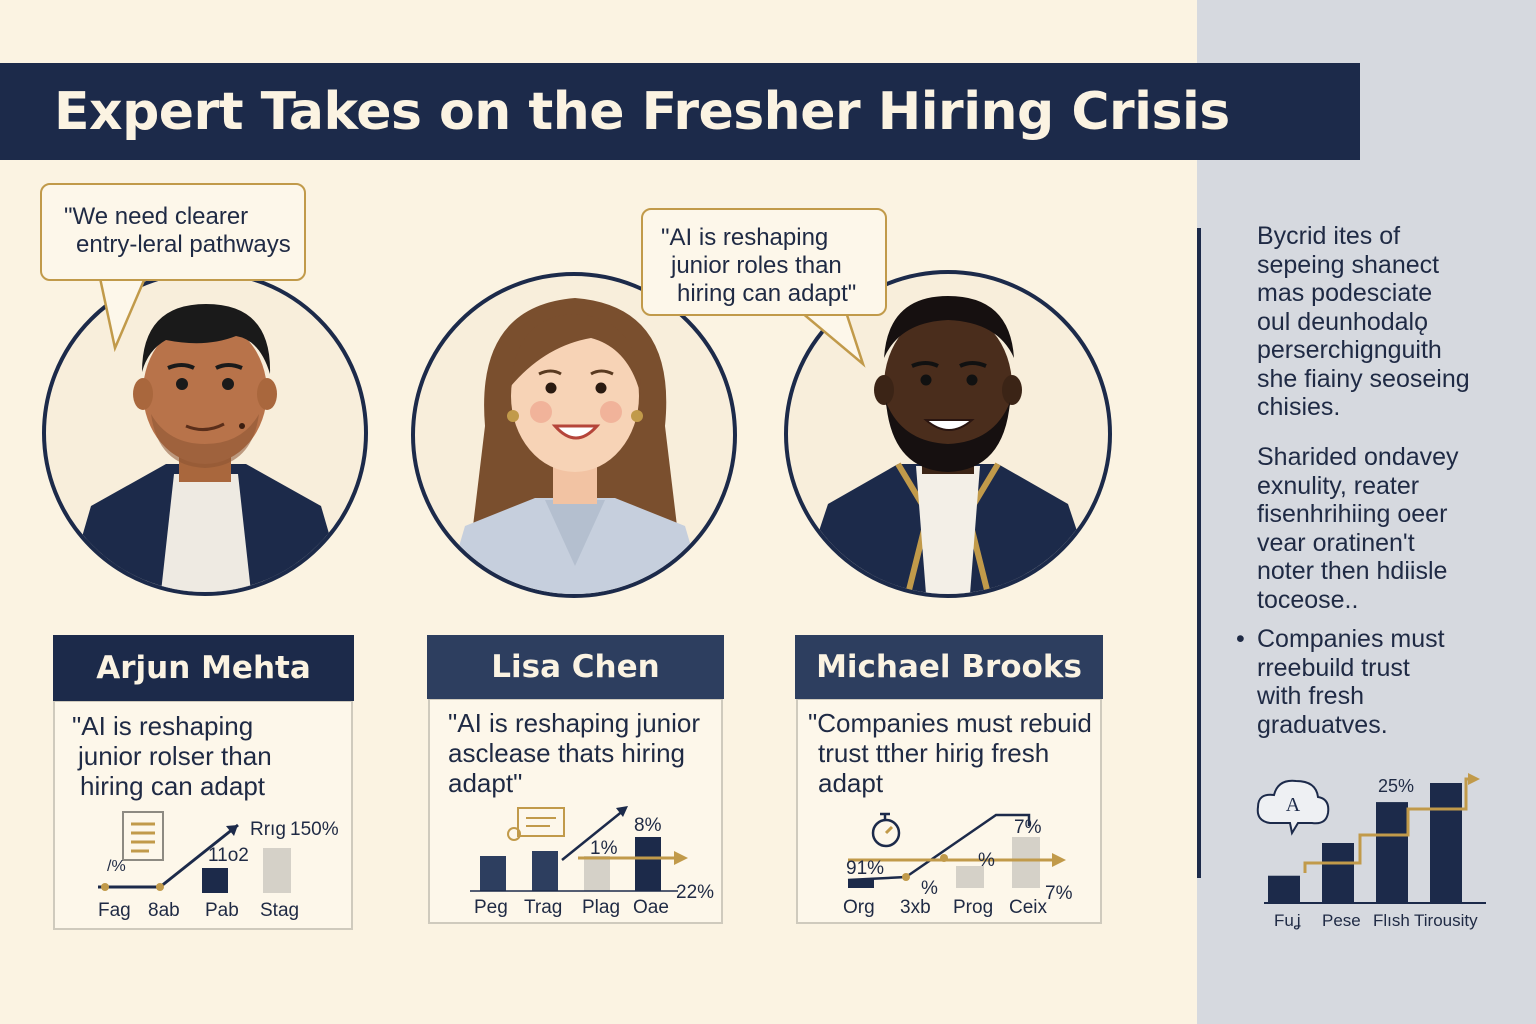 Image resolution: width=1536 pixels, height=1024 pixels. What do you see at coordinates (222, 910) in the screenshot?
I see `chart-label: Pab` at bounding box center [222, 910].